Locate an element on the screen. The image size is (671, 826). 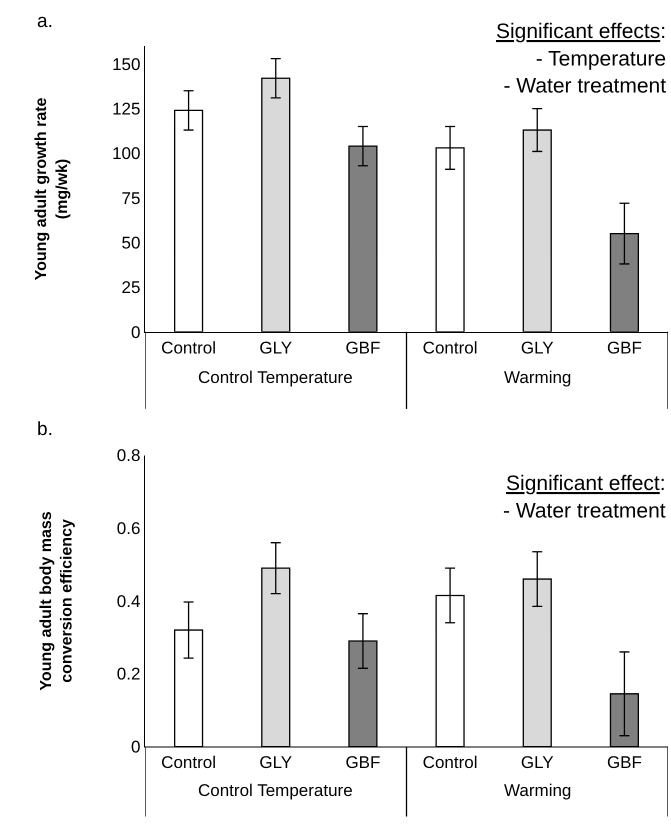
y-tick-label: 150 is located at coordinates (126, 64).